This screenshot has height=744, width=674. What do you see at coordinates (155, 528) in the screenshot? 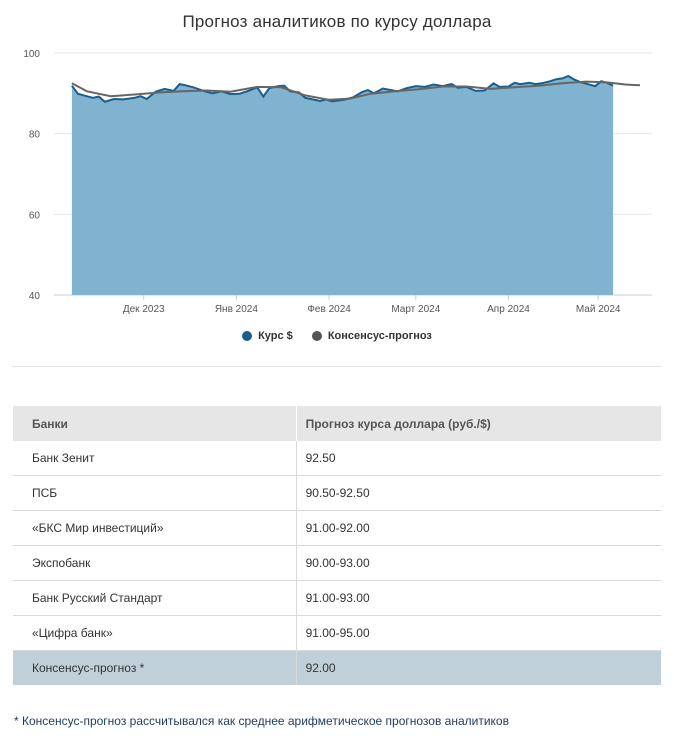
I see `bank-name: «БКС Мир инвестиций»` at bounding box center [155, 528].